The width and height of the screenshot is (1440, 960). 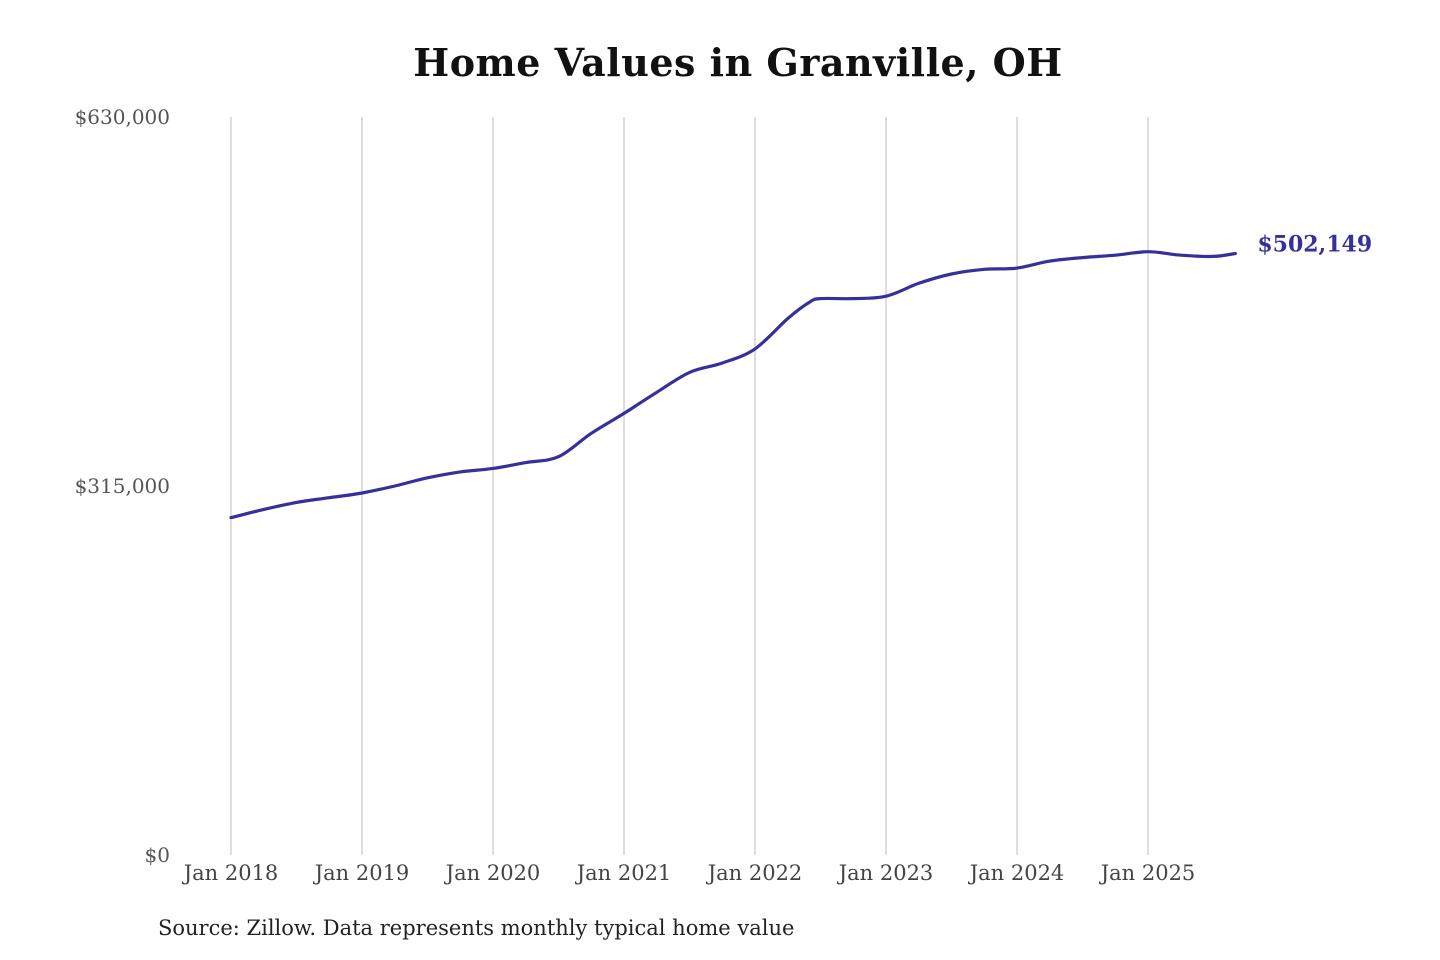 I want to click on x-tick-label: Jan 2024, so click(x=1016, y=873).